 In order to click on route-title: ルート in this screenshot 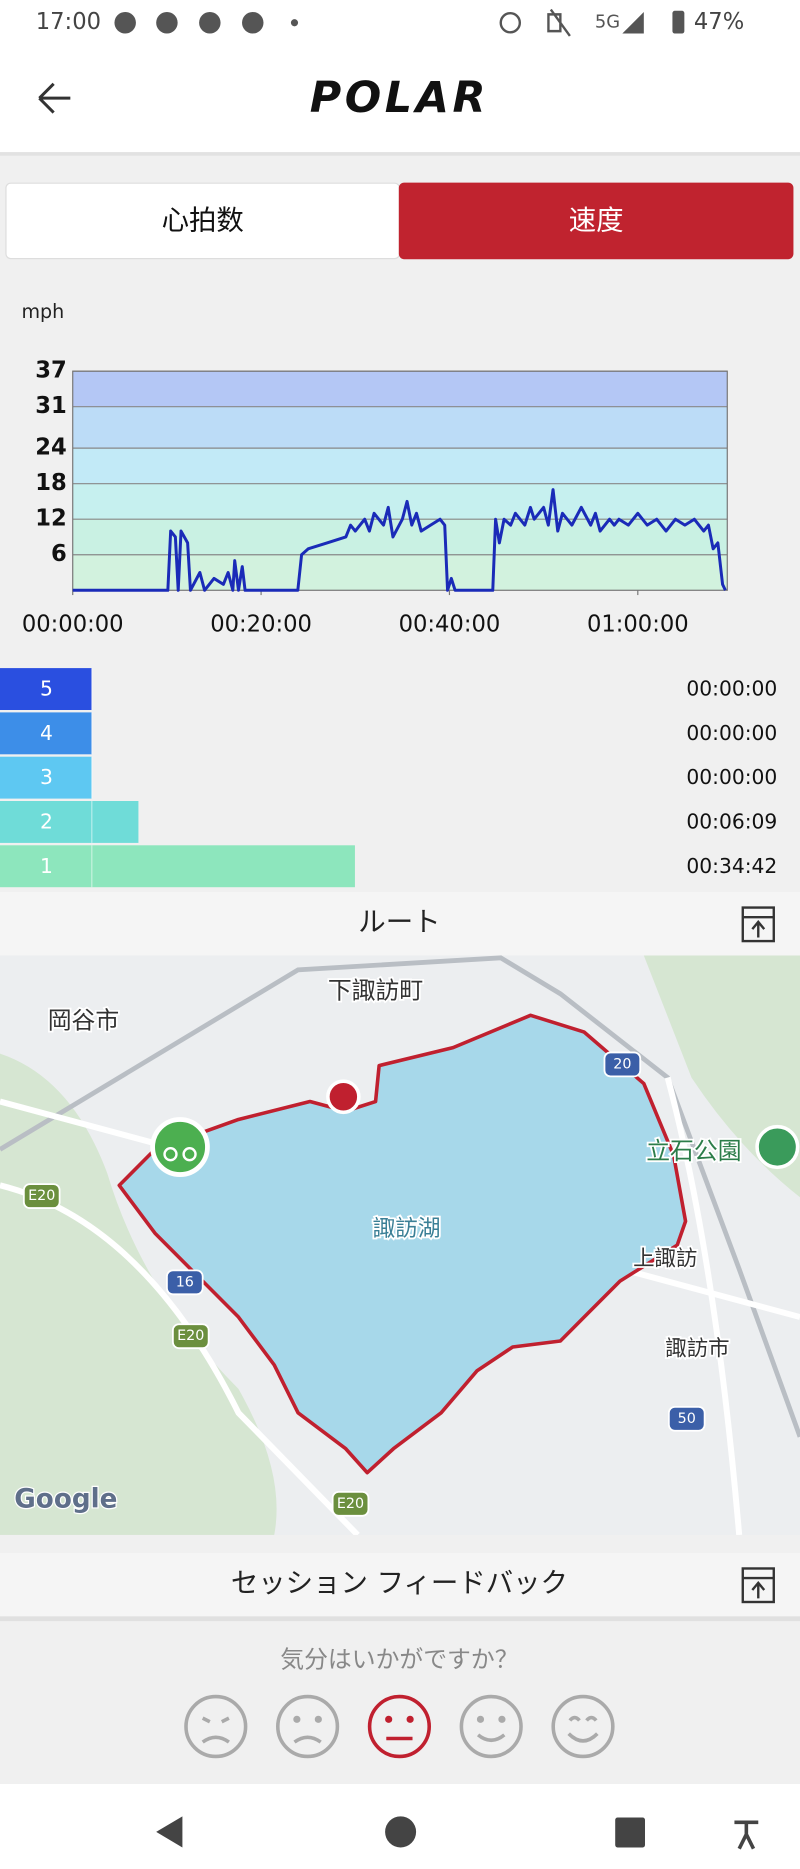, I will do `click(399, 922)`.